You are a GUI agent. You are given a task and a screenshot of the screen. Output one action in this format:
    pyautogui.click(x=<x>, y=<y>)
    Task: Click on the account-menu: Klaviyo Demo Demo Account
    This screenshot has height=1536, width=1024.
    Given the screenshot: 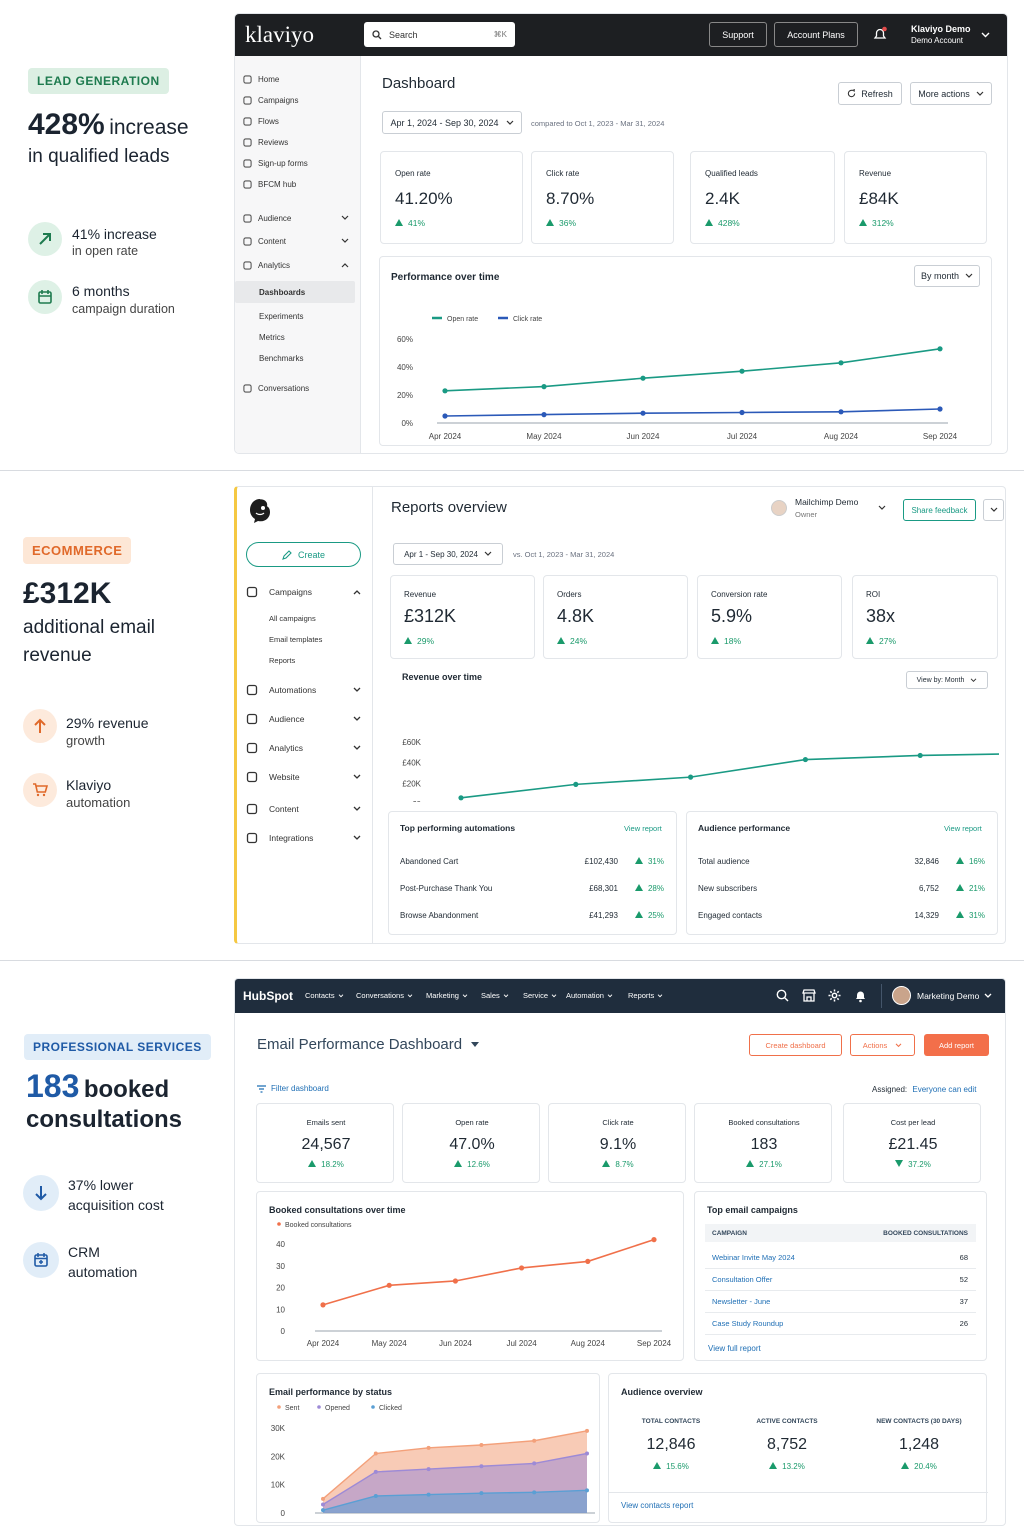 What is the action you would take?
    pyautogui.click(x=941, y=34)
    